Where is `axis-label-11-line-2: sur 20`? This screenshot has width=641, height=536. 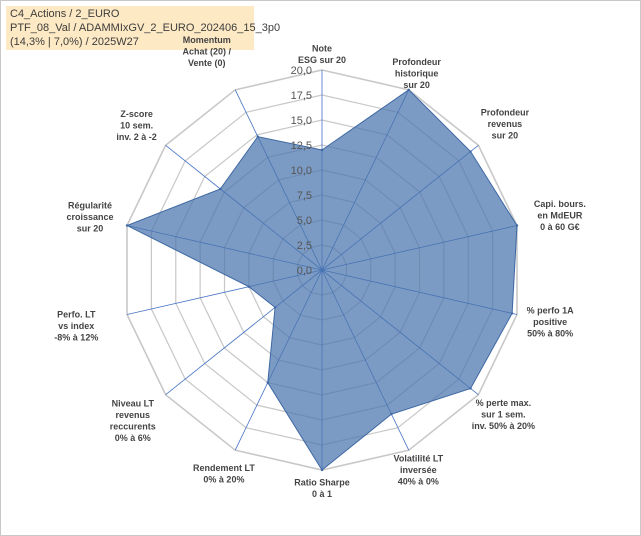
axis-label-11-line-2: sur 20 is located at coordinates (90, 229).